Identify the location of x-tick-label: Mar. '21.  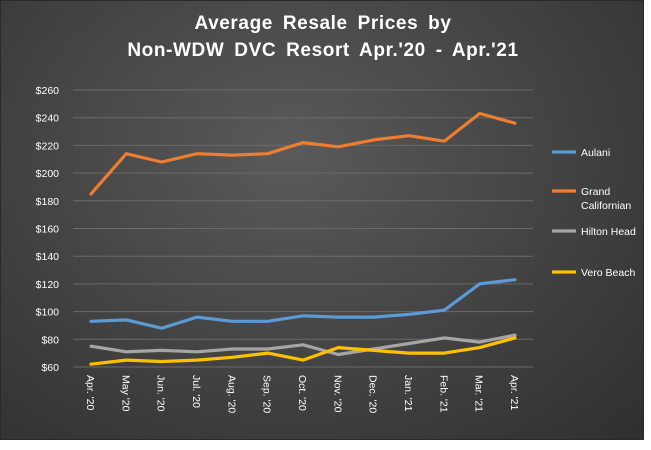
(479, 393).